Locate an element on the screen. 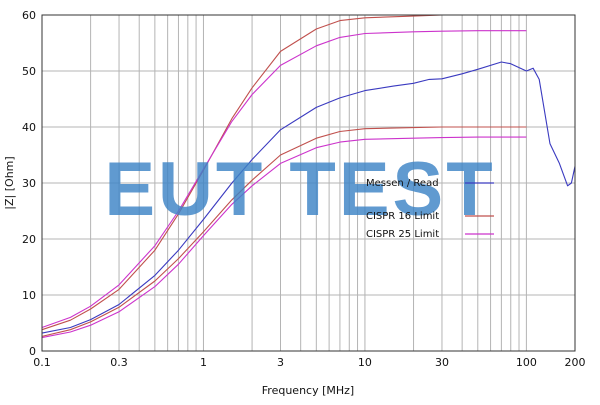 This screenshot has height=405, width=600. y-tick-label: 40 is located at coordinates (29, 127).